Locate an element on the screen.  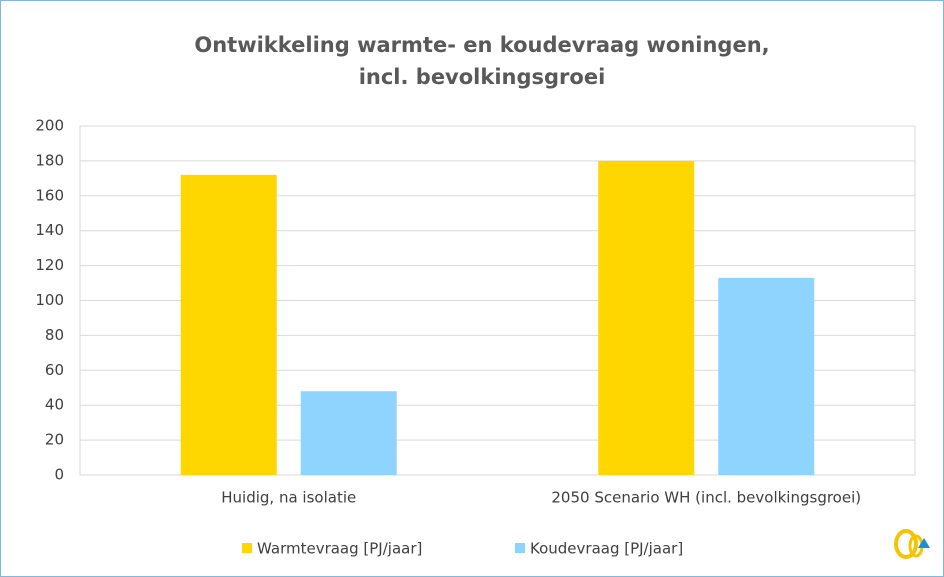
y-tick-label: 140 is located at coordinates (49, 230).